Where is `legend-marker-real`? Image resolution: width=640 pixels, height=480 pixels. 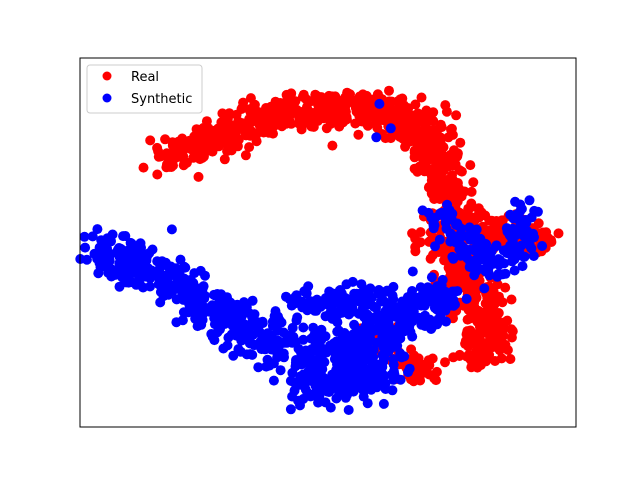 legend-marker-real is located at coordinates (107, 76).